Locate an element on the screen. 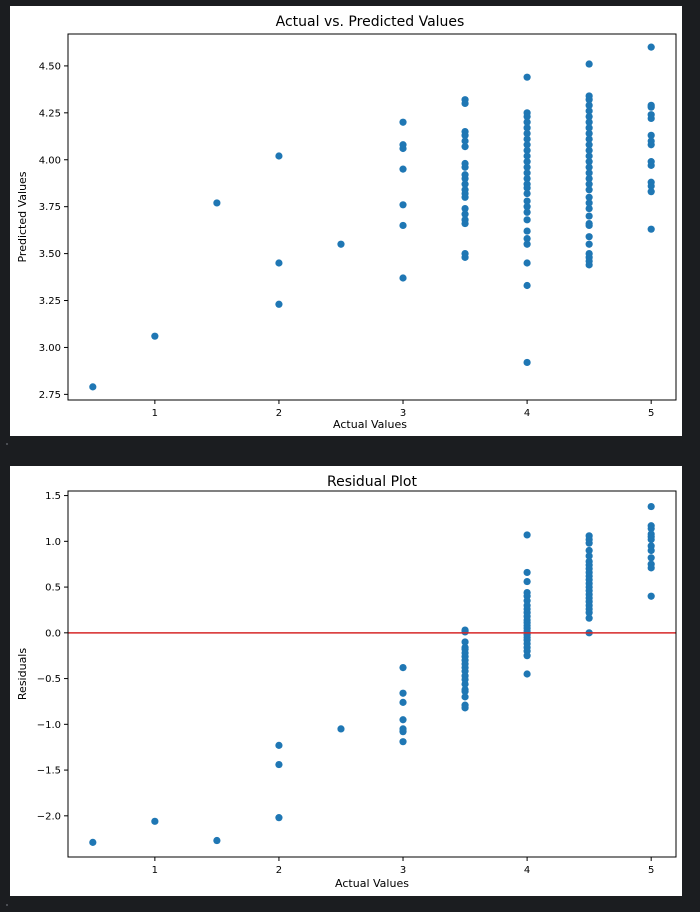 The width and height of the screenshot is (700, 912). chart-title: Actual vs. Predicted Values is located at coordinates (370, 22).